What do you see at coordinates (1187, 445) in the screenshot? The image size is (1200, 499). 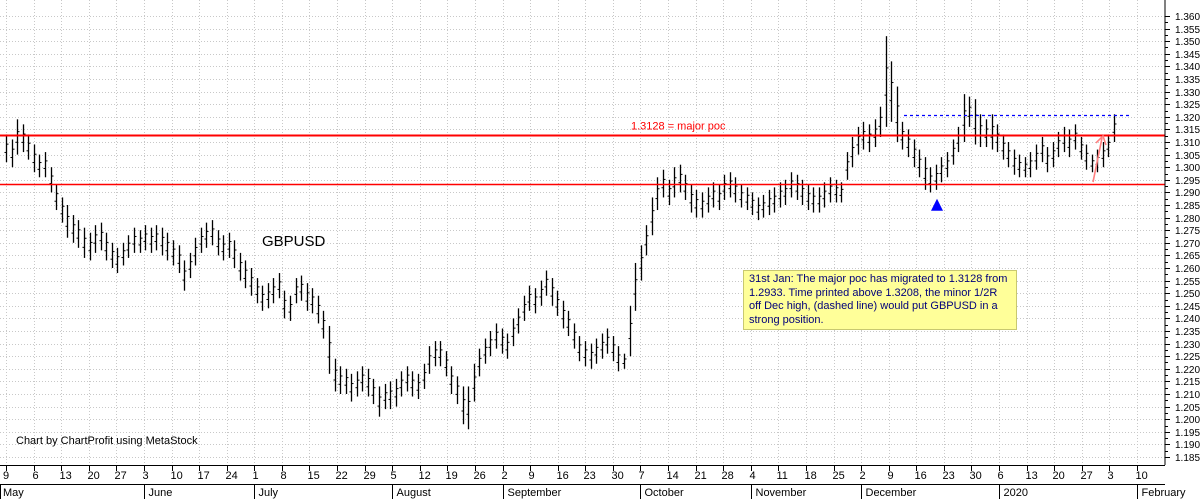 I see `y-tick-label: 1.190` at bounding box center [1187, 445].